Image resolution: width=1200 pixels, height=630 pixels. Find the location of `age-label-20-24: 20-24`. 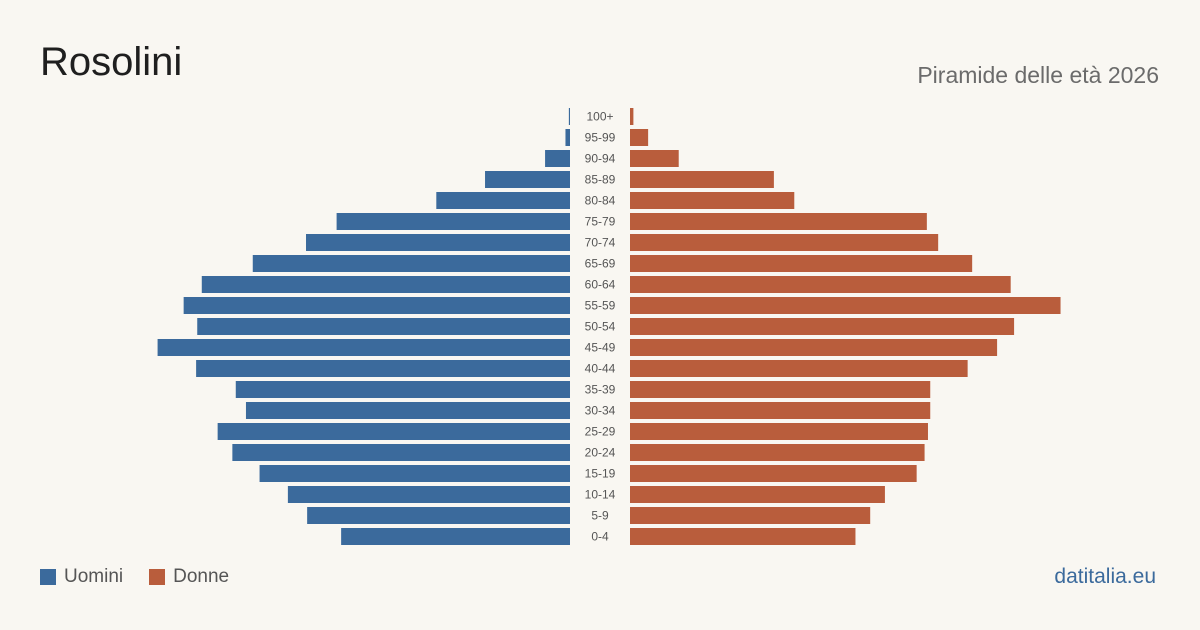

age-label-20-24: 20-24 is located at coordinates (600, 453).